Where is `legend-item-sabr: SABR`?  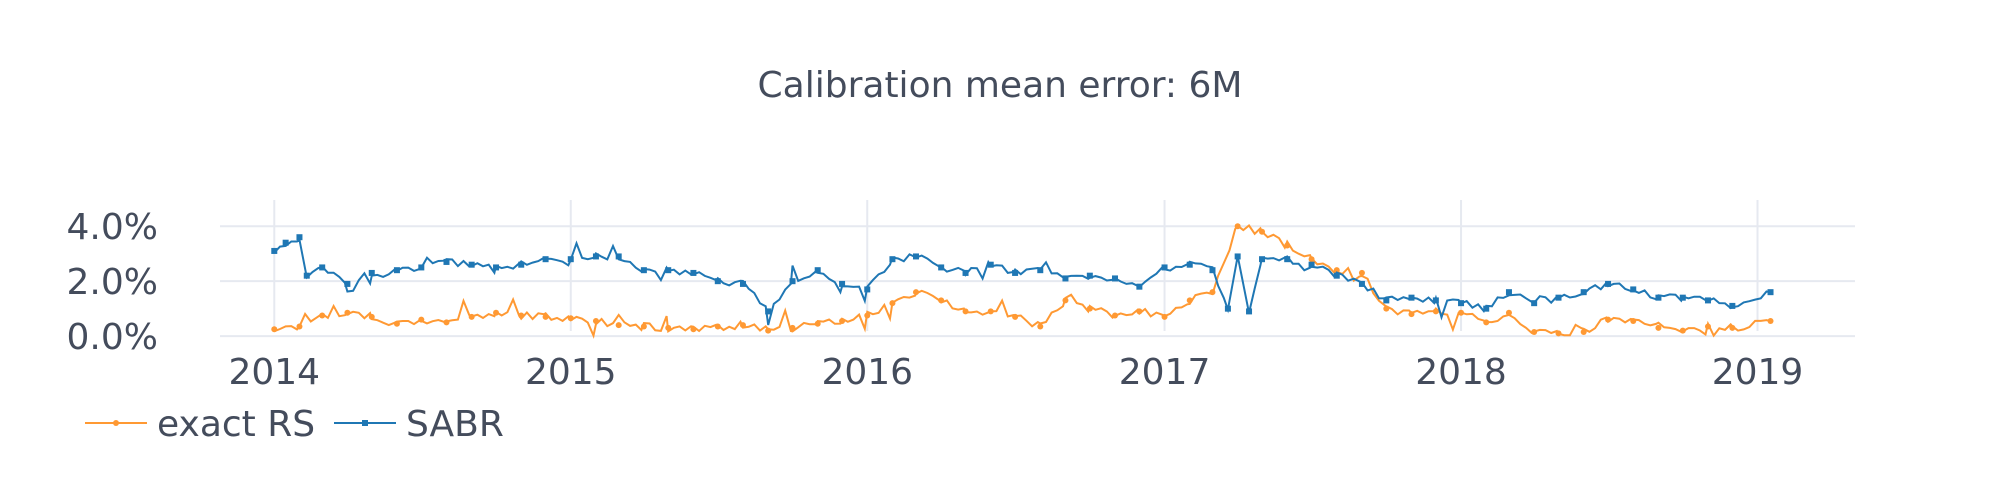
legend-item-sabr: SABR is located at coordinates (419, 424).